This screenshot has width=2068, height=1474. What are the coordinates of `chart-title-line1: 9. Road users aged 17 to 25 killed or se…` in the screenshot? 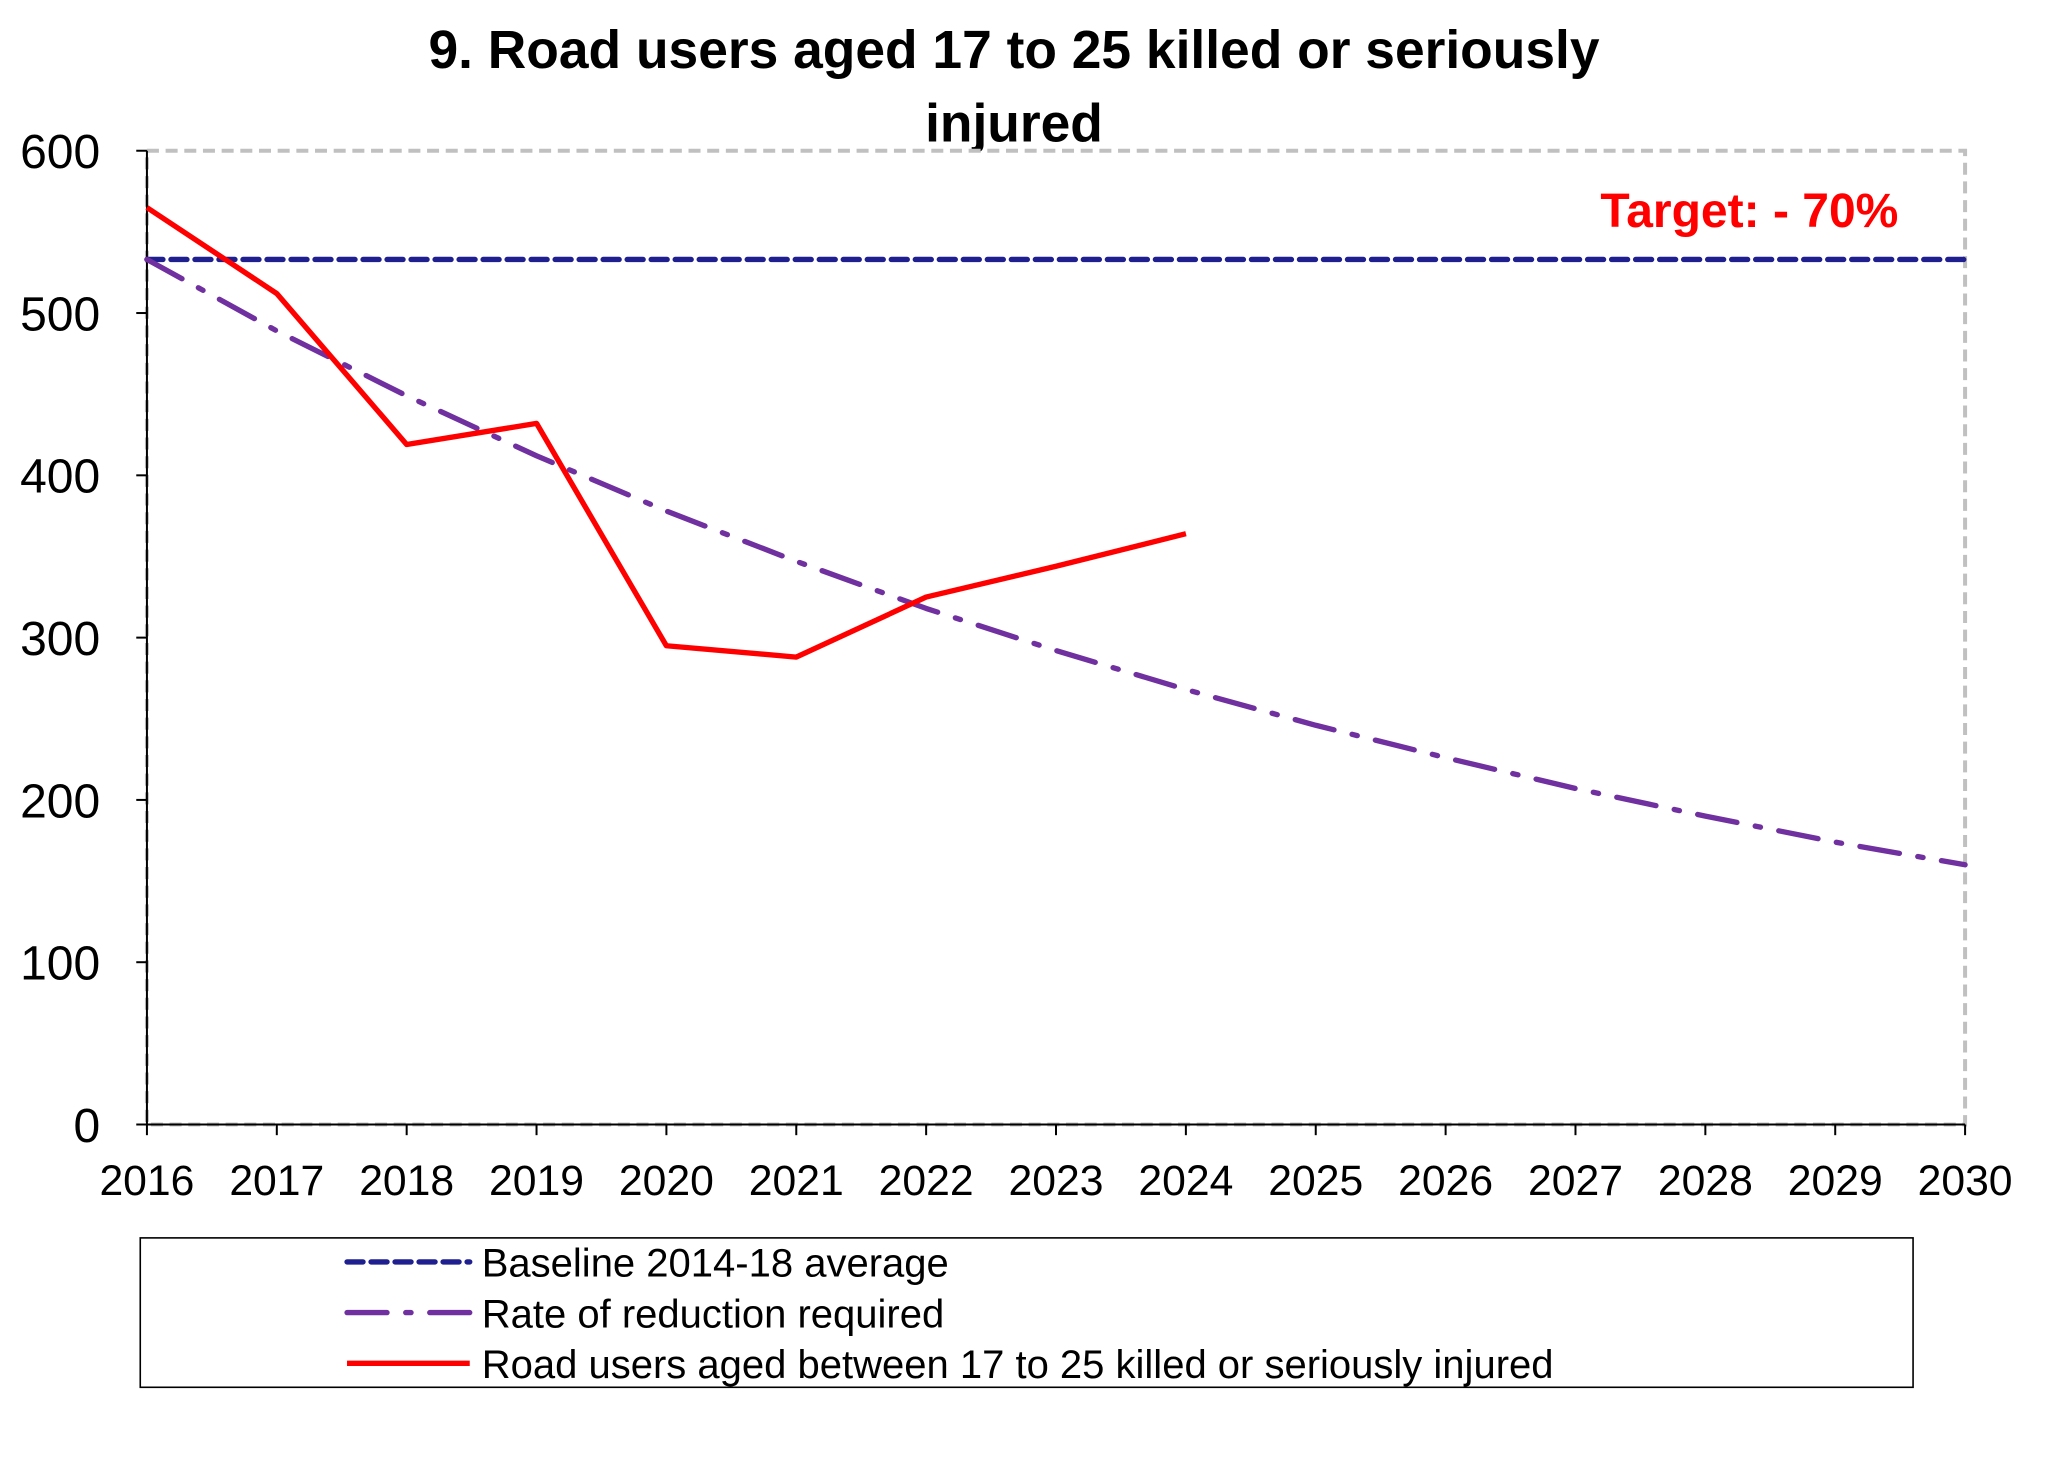 It's located at (1013, 50).